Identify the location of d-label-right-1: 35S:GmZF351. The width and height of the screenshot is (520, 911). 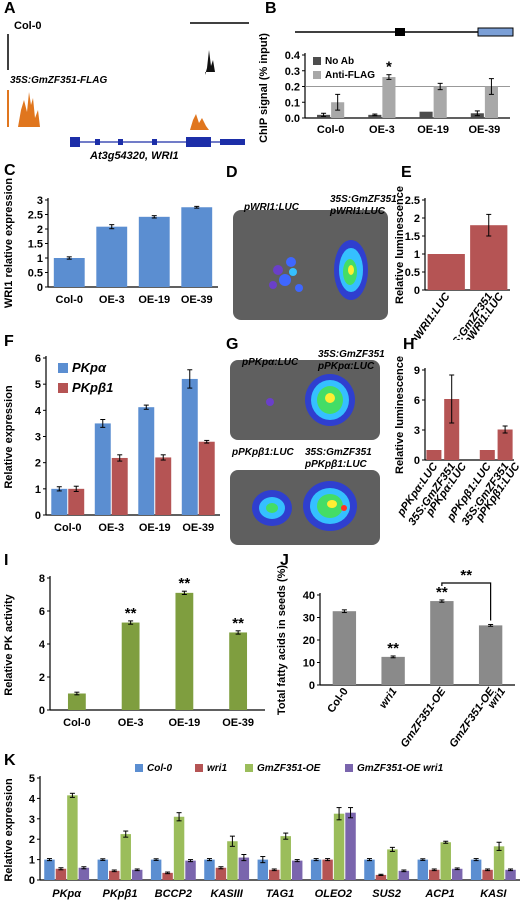
(363, 199).